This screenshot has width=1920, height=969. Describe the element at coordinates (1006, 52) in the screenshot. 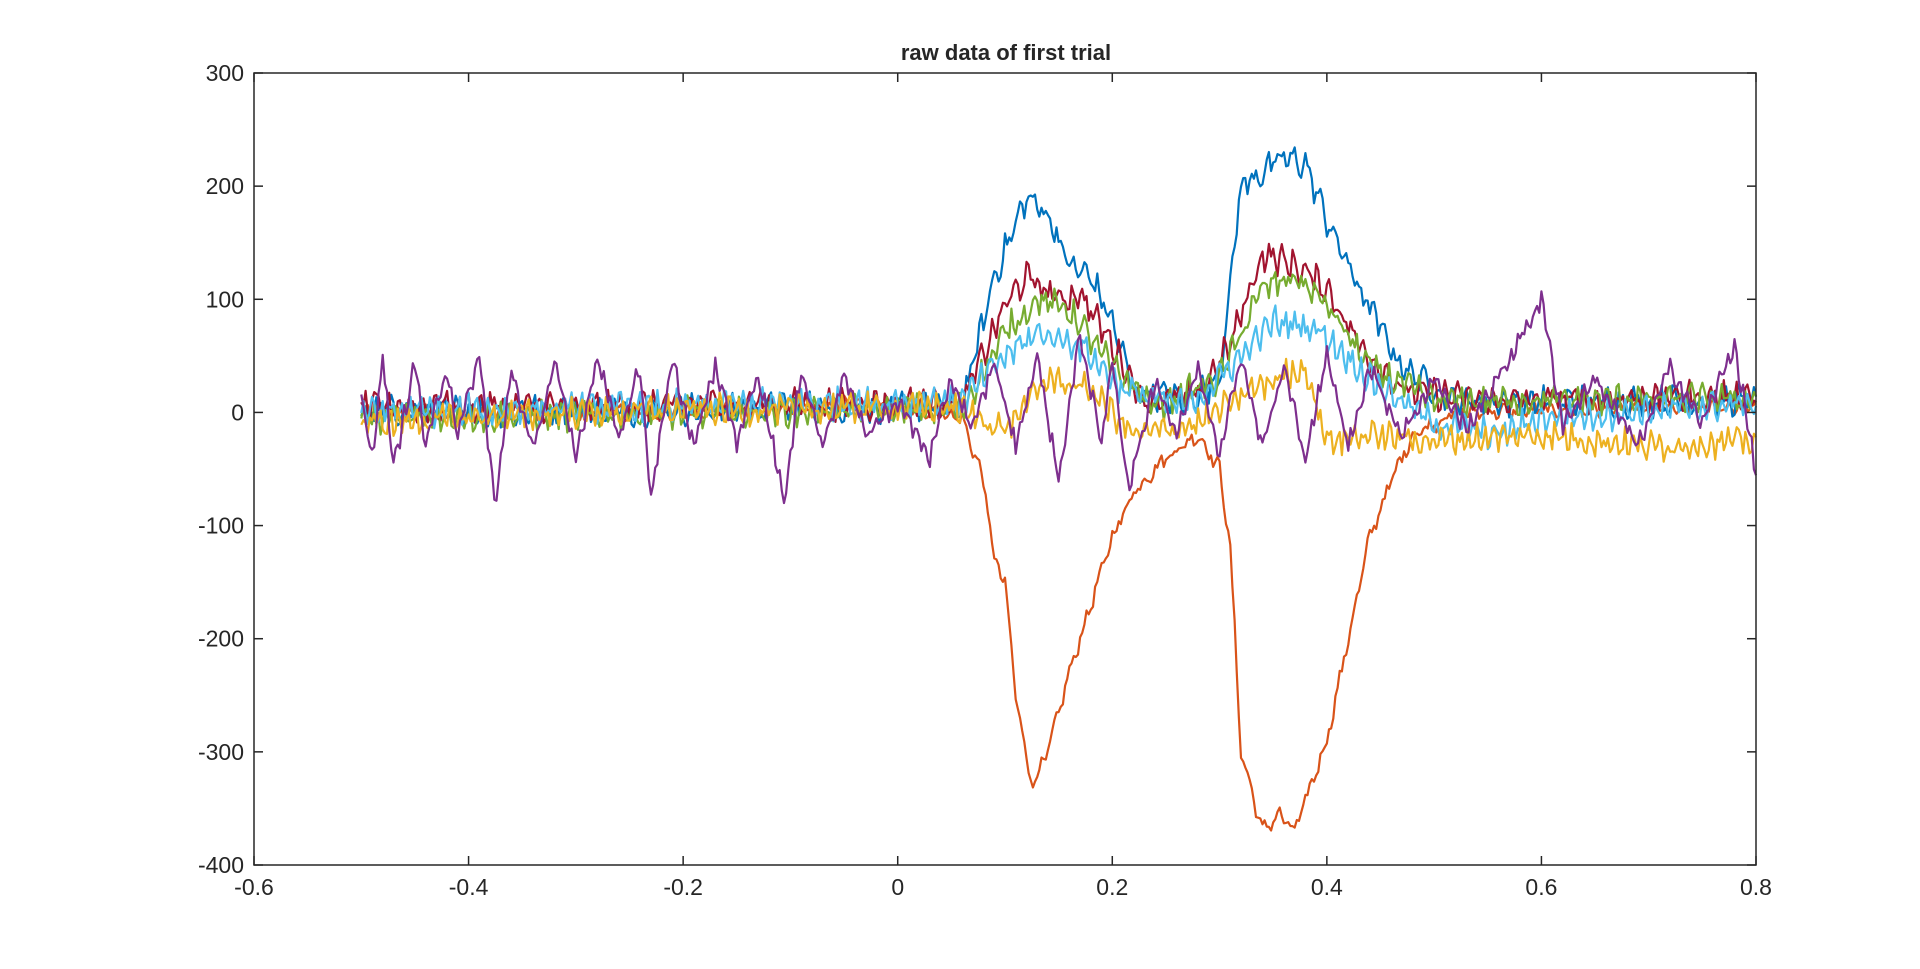

I see `chart-title: raw data of first trial` at that location.